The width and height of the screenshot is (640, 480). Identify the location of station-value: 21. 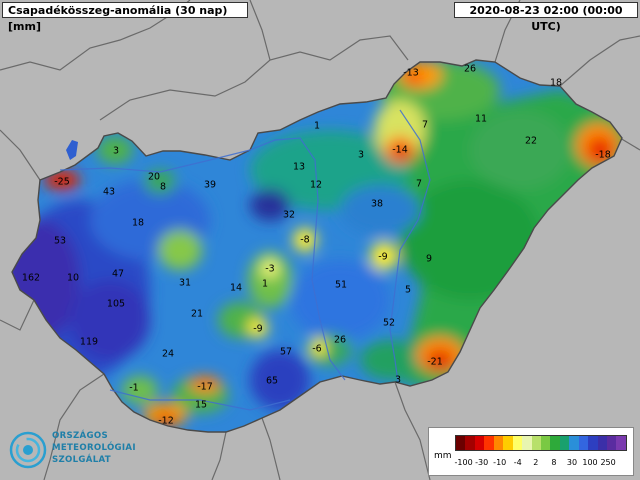
(197, 314).